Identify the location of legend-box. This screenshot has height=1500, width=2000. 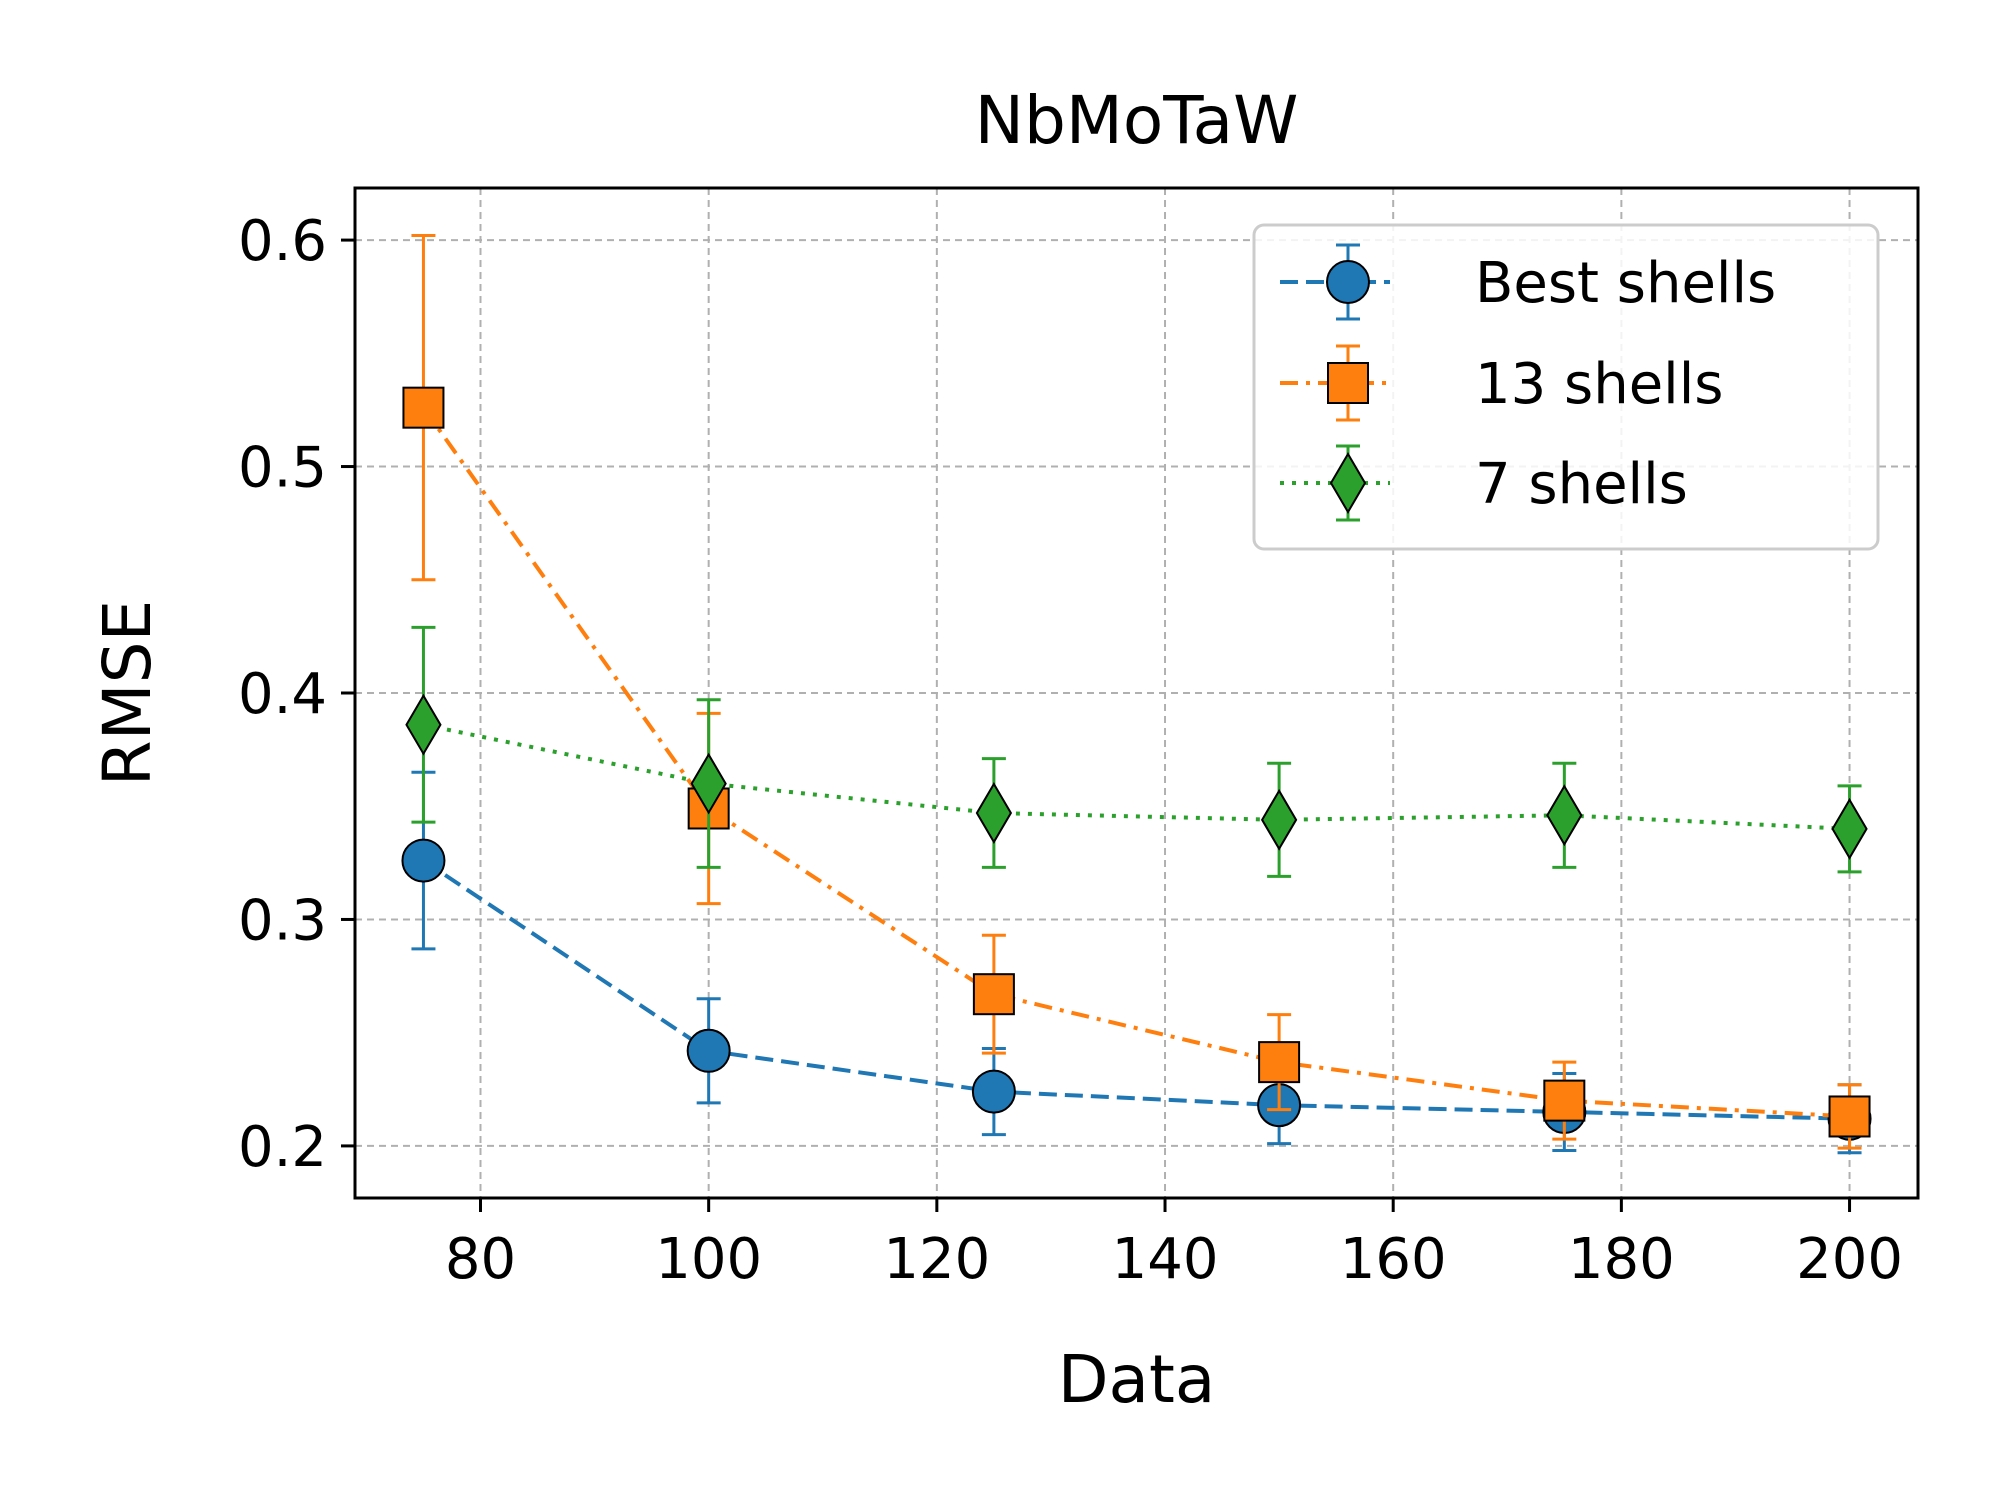
(1566, 387).